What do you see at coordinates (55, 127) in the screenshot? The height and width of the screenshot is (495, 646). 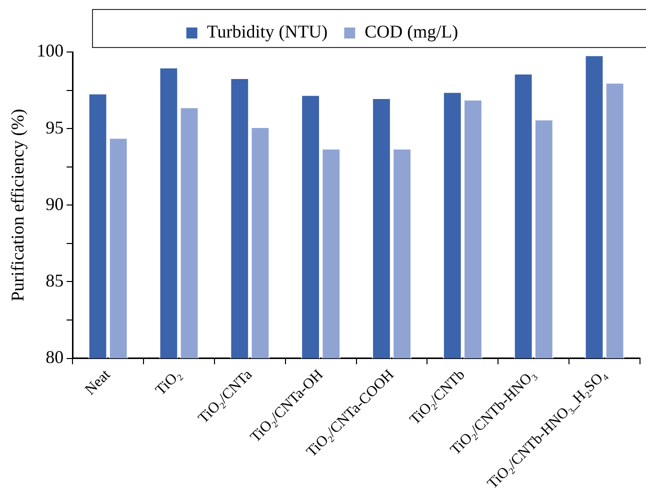 I see `y-tick-label: 95` at bounding box center [55, 127].